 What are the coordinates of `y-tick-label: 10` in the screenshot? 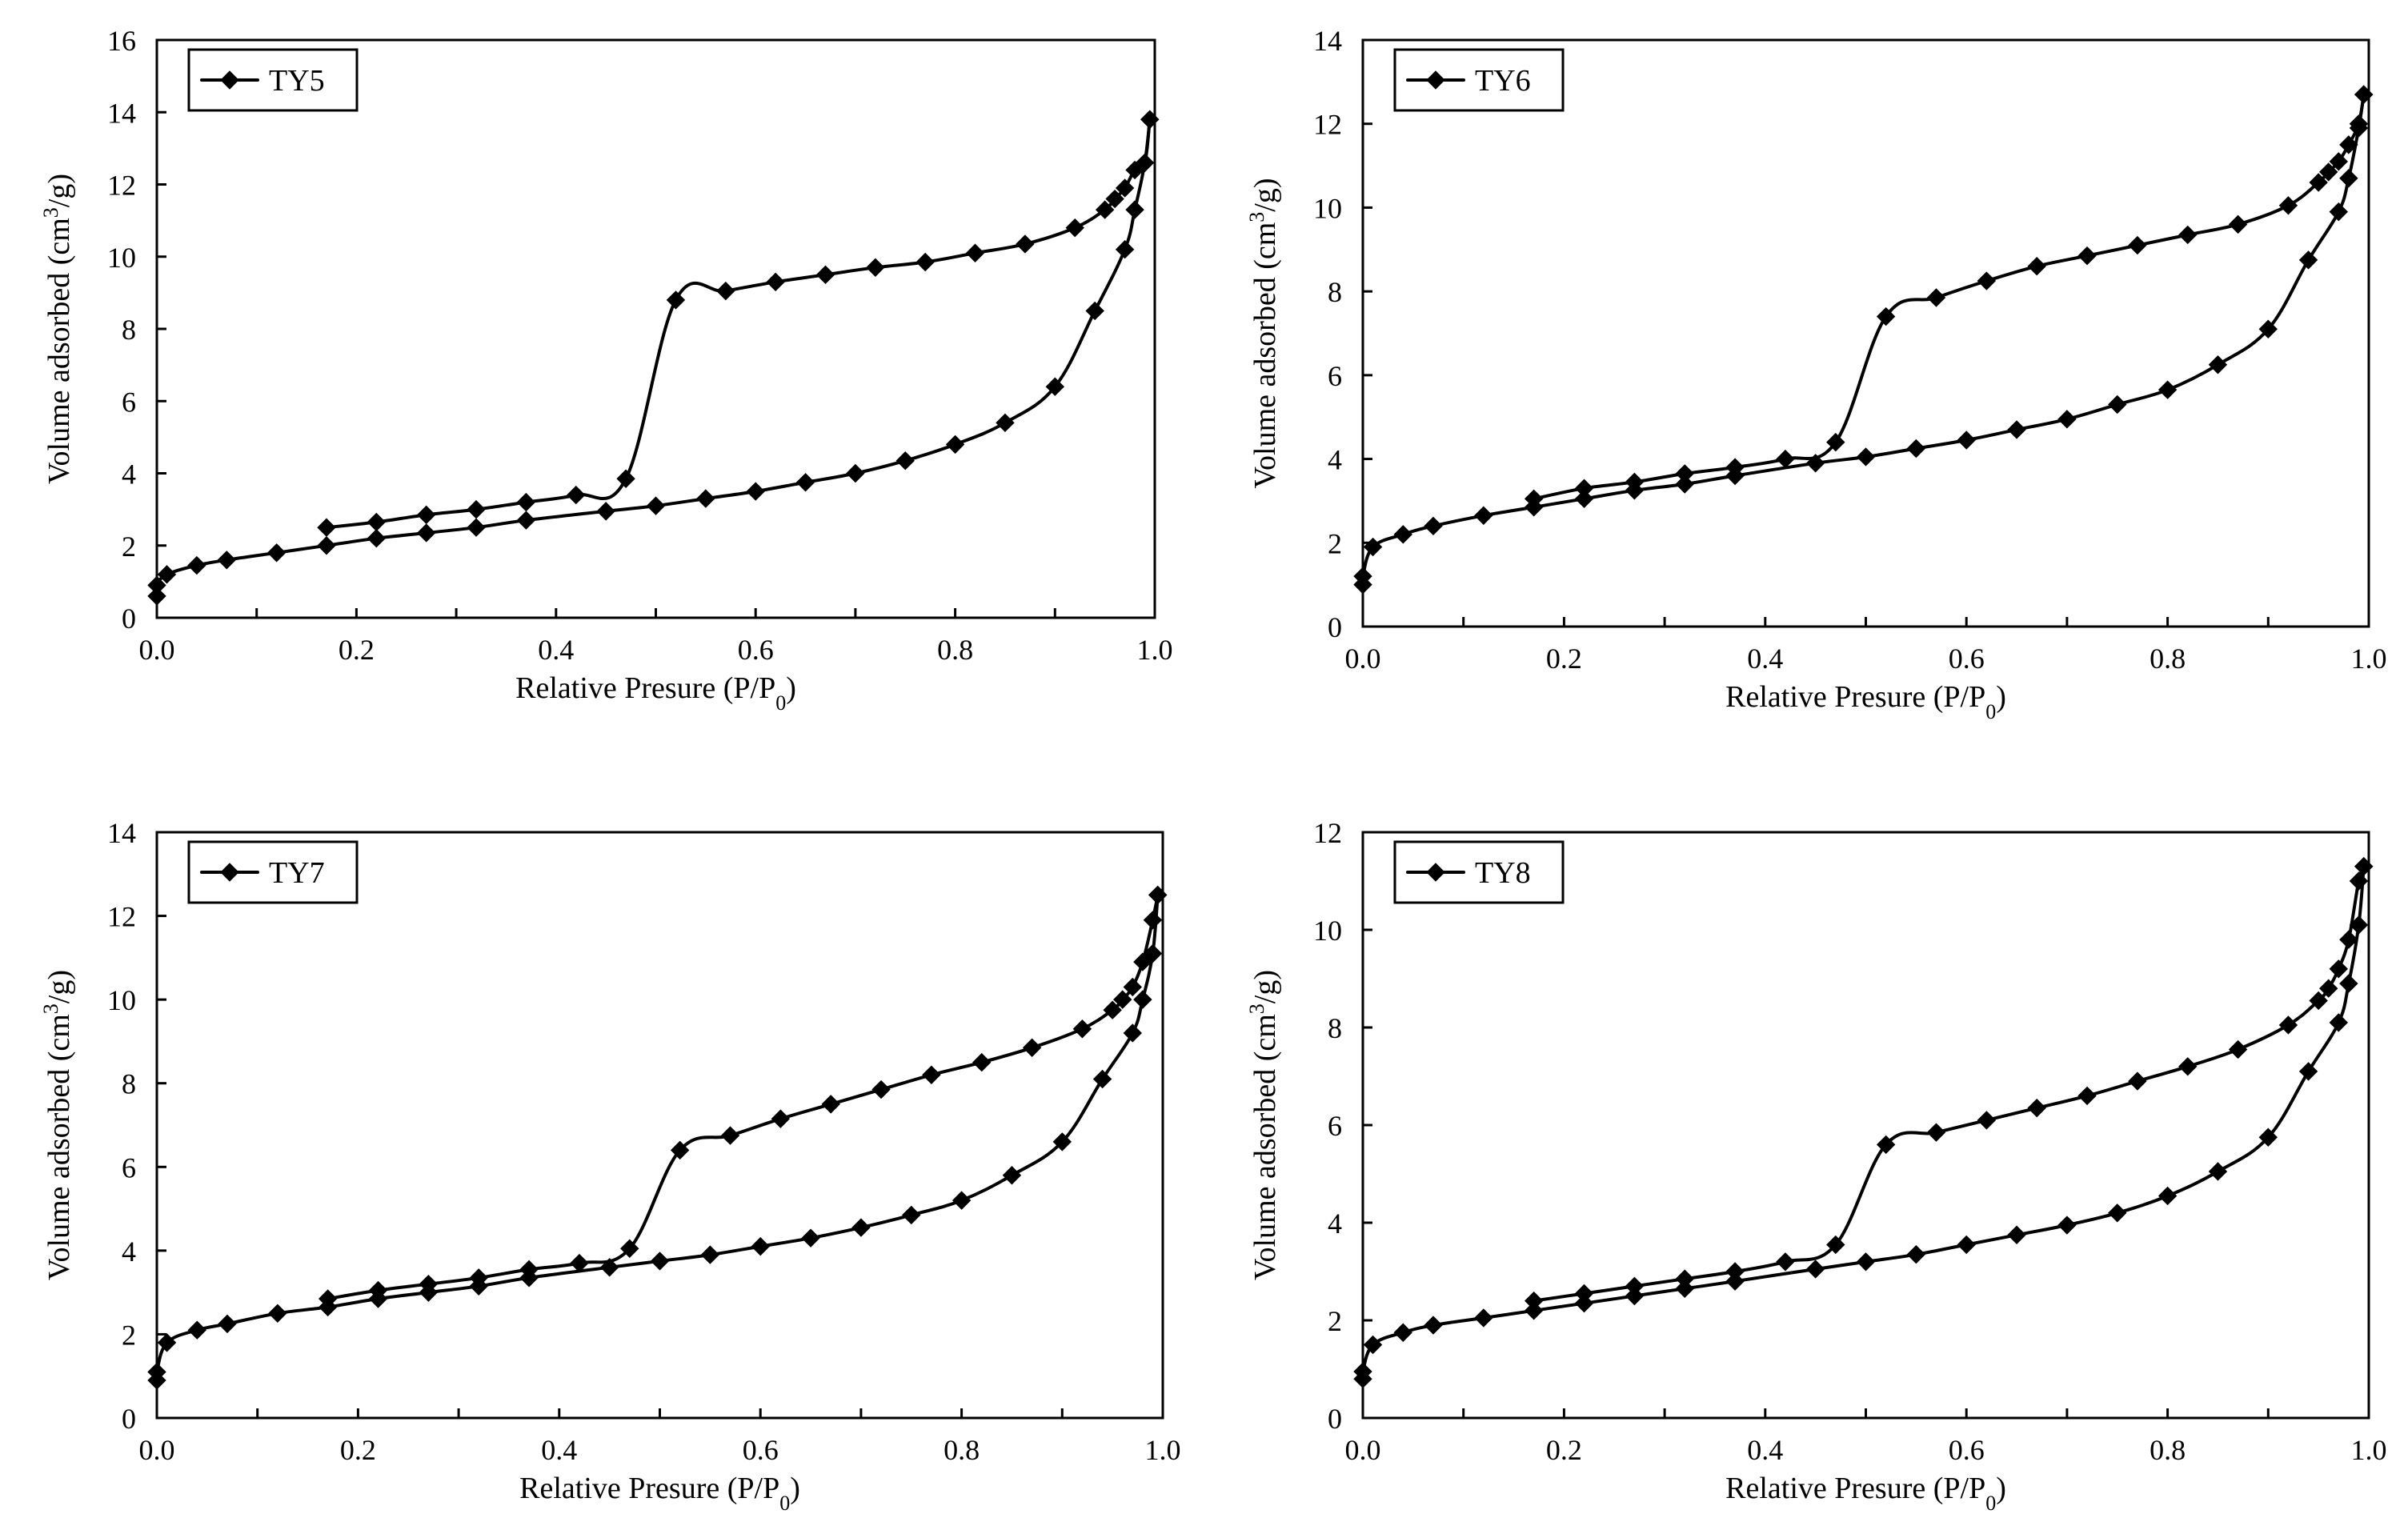 It's located at (122, 1000).